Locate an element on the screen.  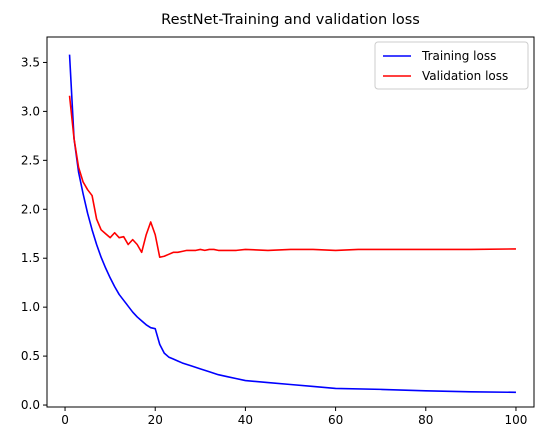
y-tick-label: 0.5 is located at coordinates (30, 356).